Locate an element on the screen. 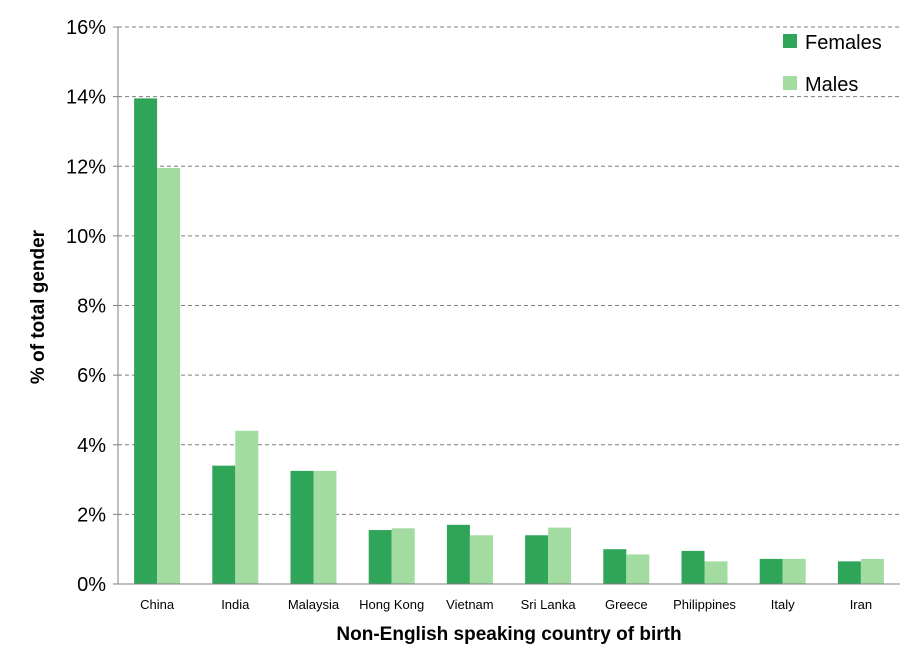 Image resolution: width=920 pixels, height=645 pixels. x-tick-label: Vietnam is located at coordinates (469, 604).